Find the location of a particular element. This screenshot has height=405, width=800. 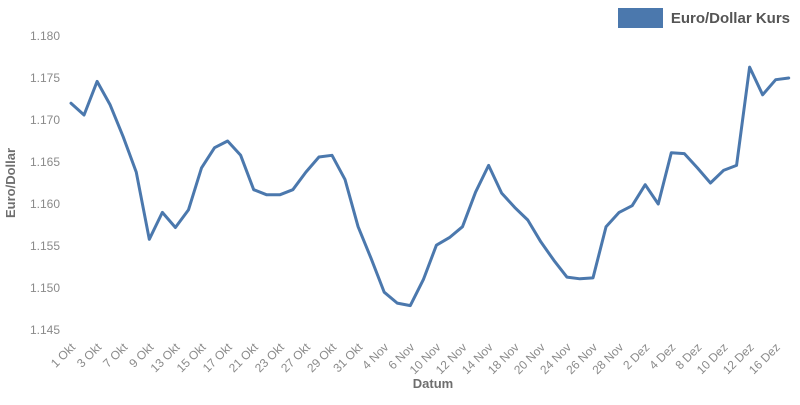

legend-label: Euro/Dollar Kurs is located at coordinates (730, 18).